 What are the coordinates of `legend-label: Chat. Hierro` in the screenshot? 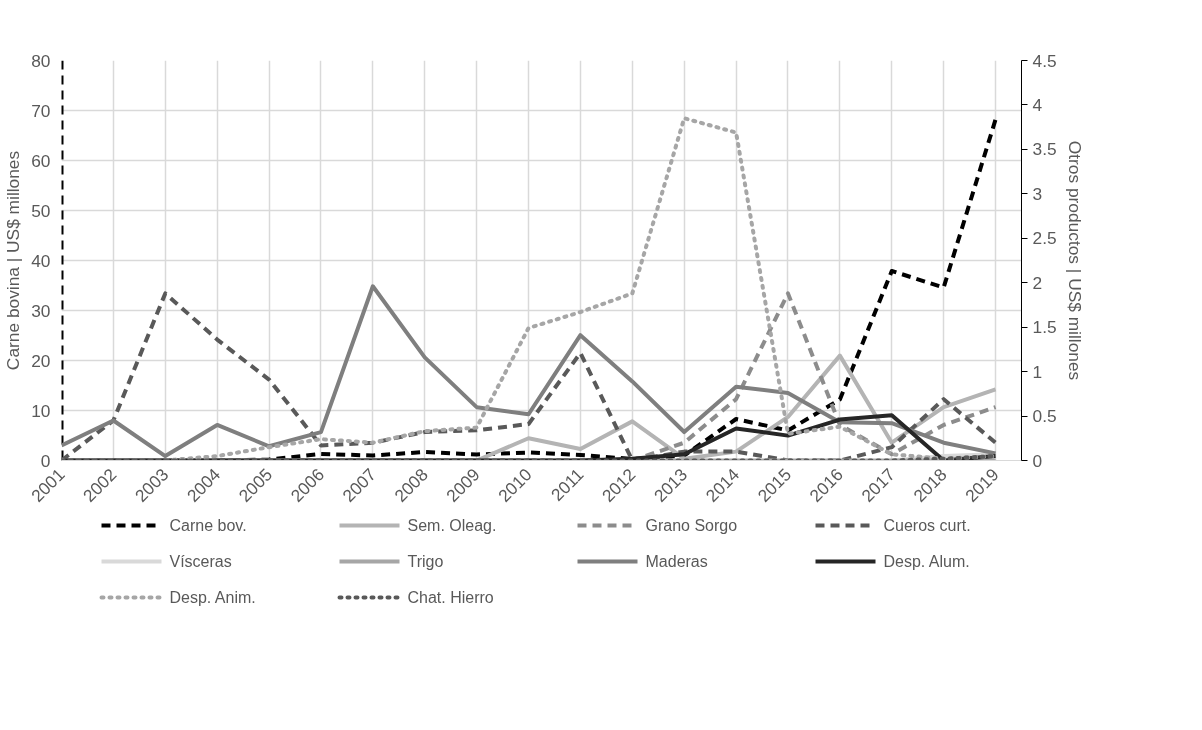 It's located at (450, 597).